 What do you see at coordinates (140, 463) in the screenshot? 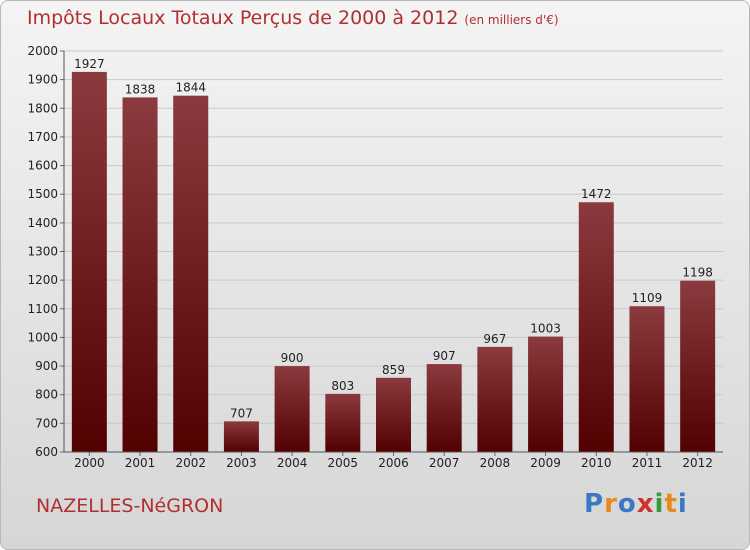
I see `x-tick-label: 2001` at bounding box center [140, 463].